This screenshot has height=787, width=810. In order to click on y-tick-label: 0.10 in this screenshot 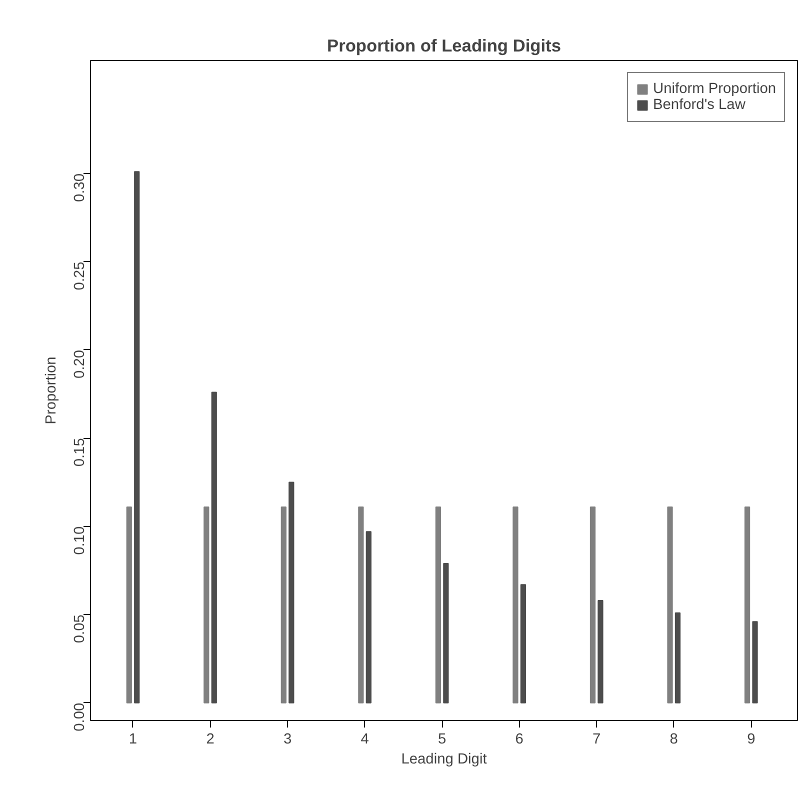, I will do `click(80, 540)`.